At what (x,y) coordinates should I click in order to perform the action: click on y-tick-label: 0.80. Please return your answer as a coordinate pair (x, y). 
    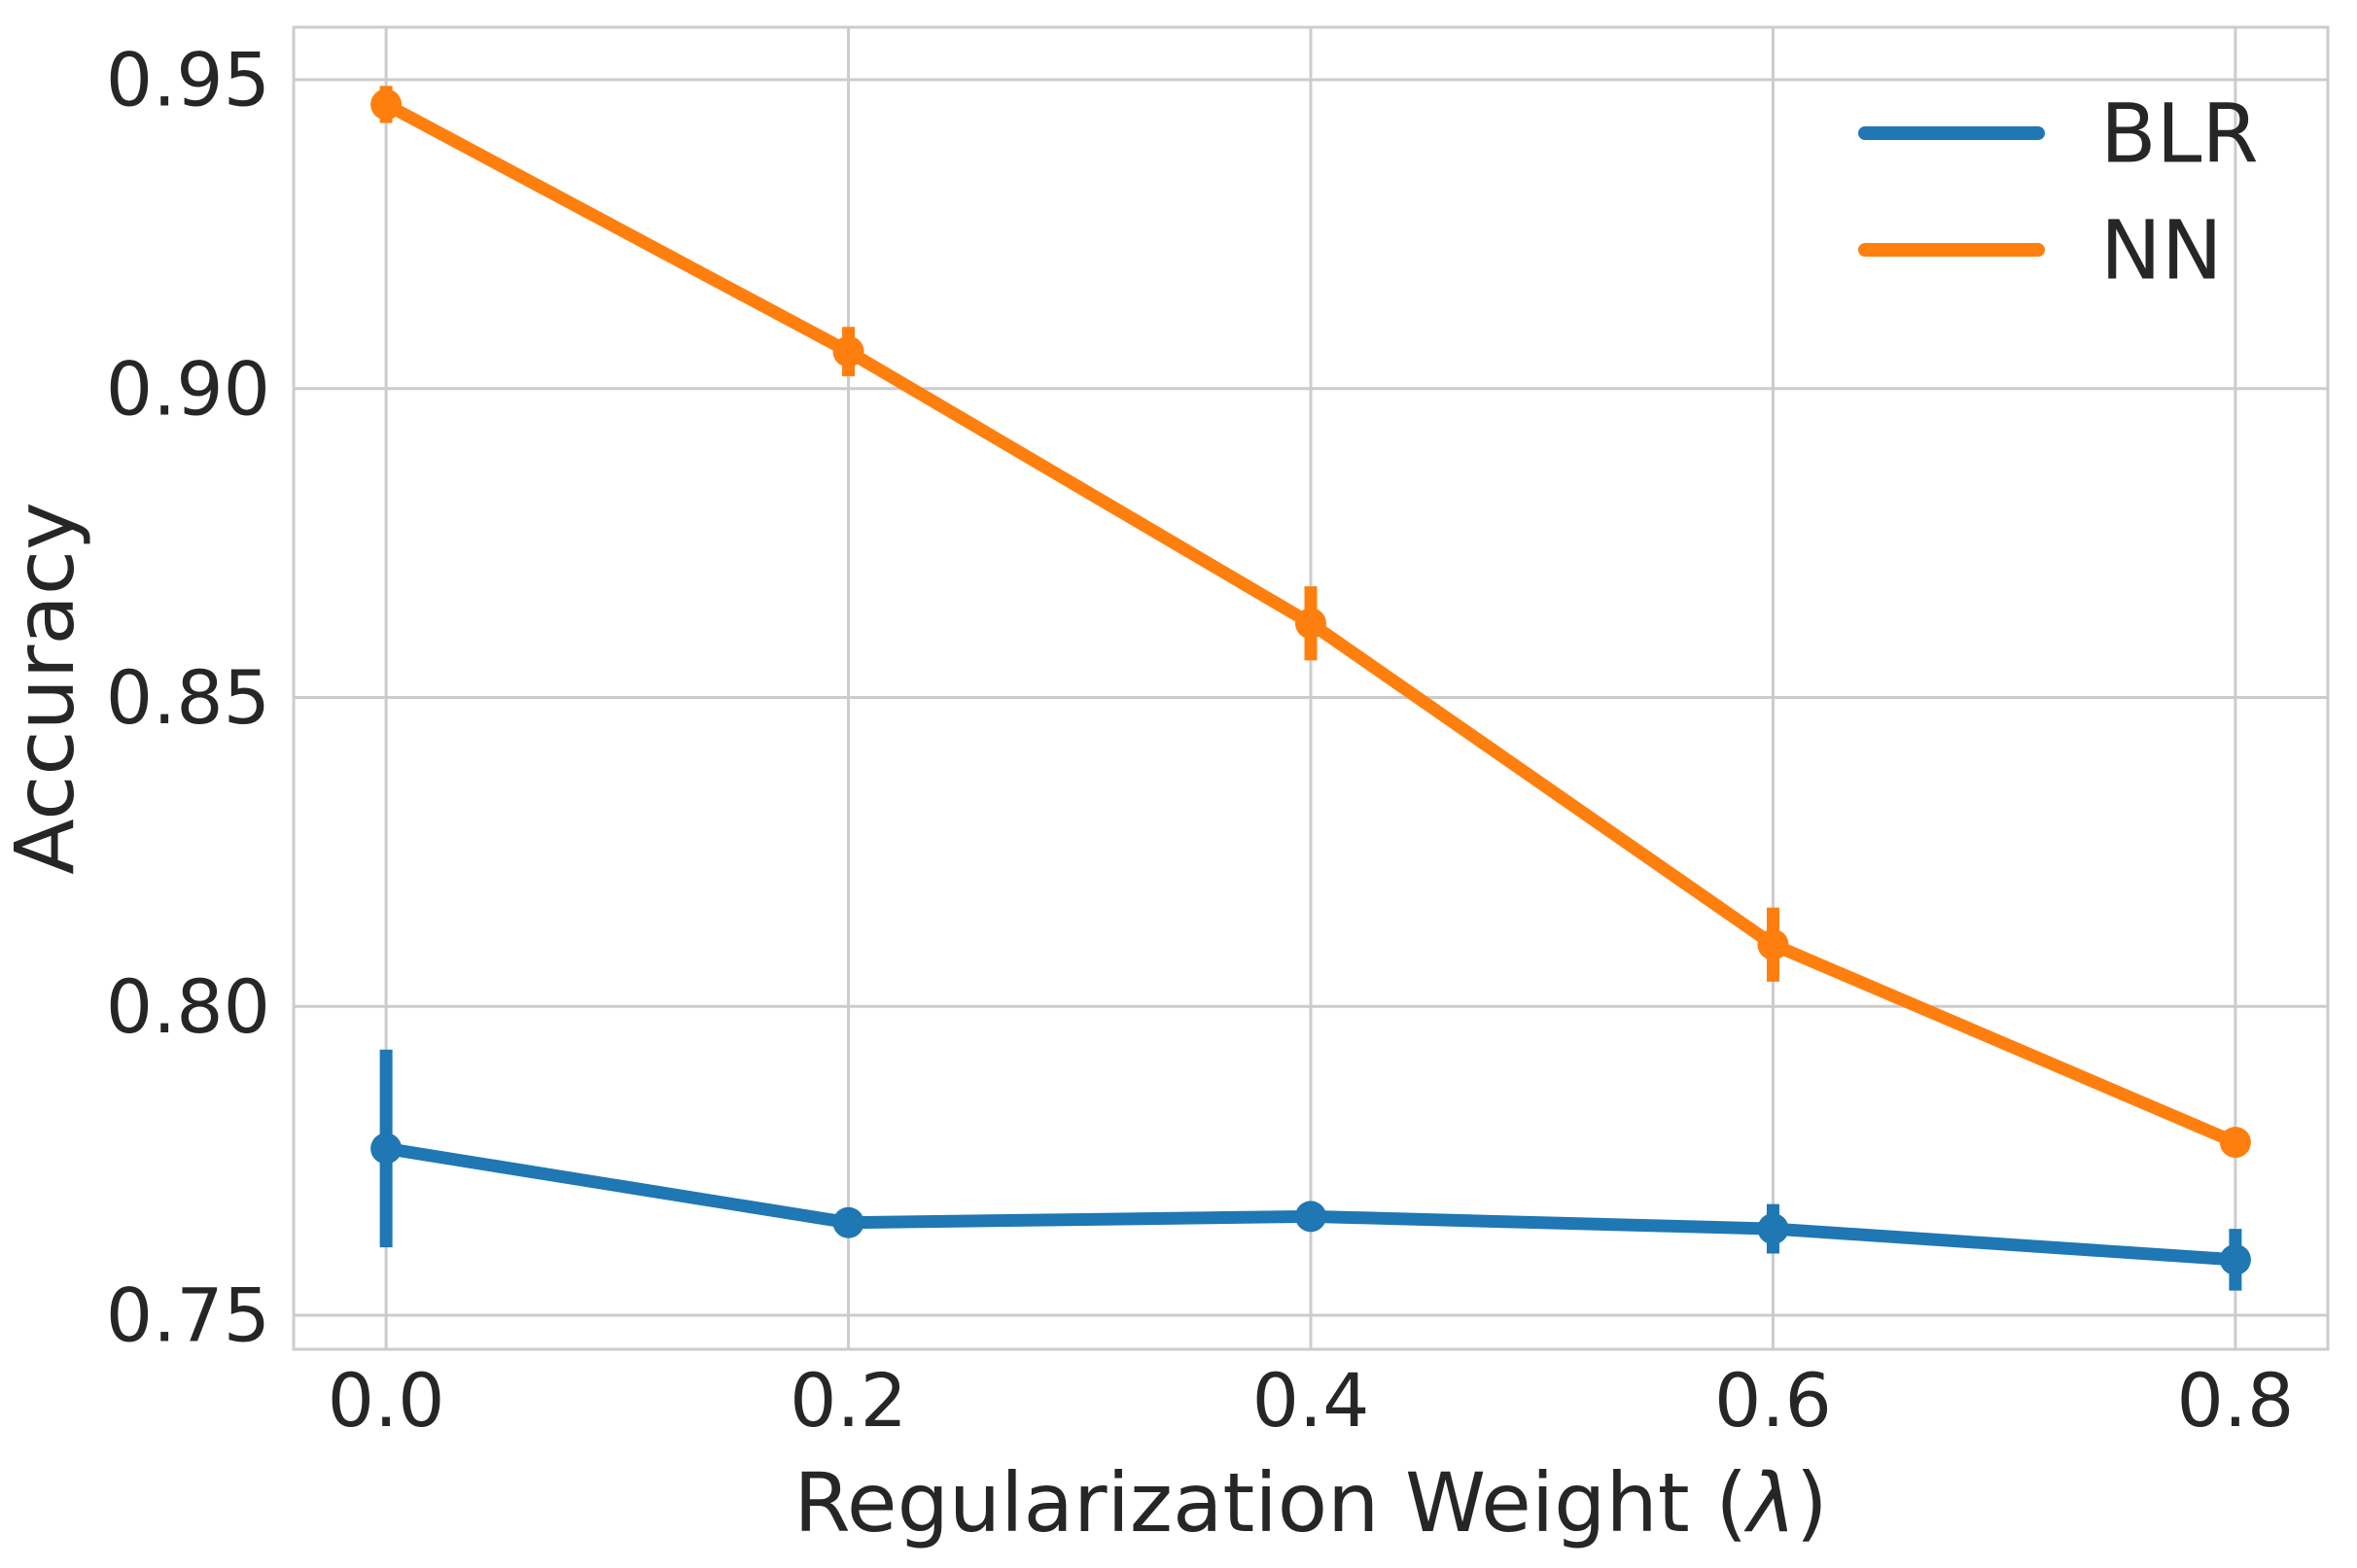
    Looking at the image, I should click on (188, 1006).